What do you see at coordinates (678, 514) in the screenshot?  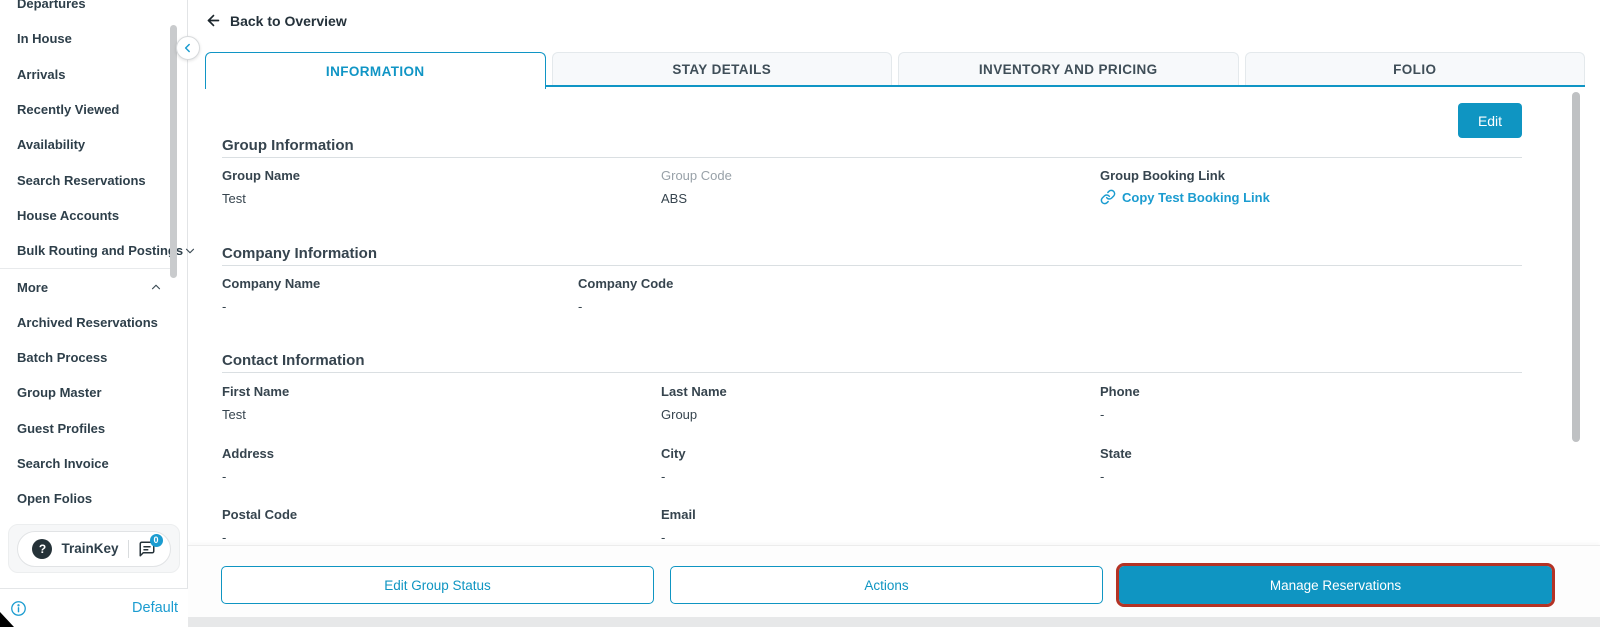 I see `field-label: Email` at bounding box center [678, 514].